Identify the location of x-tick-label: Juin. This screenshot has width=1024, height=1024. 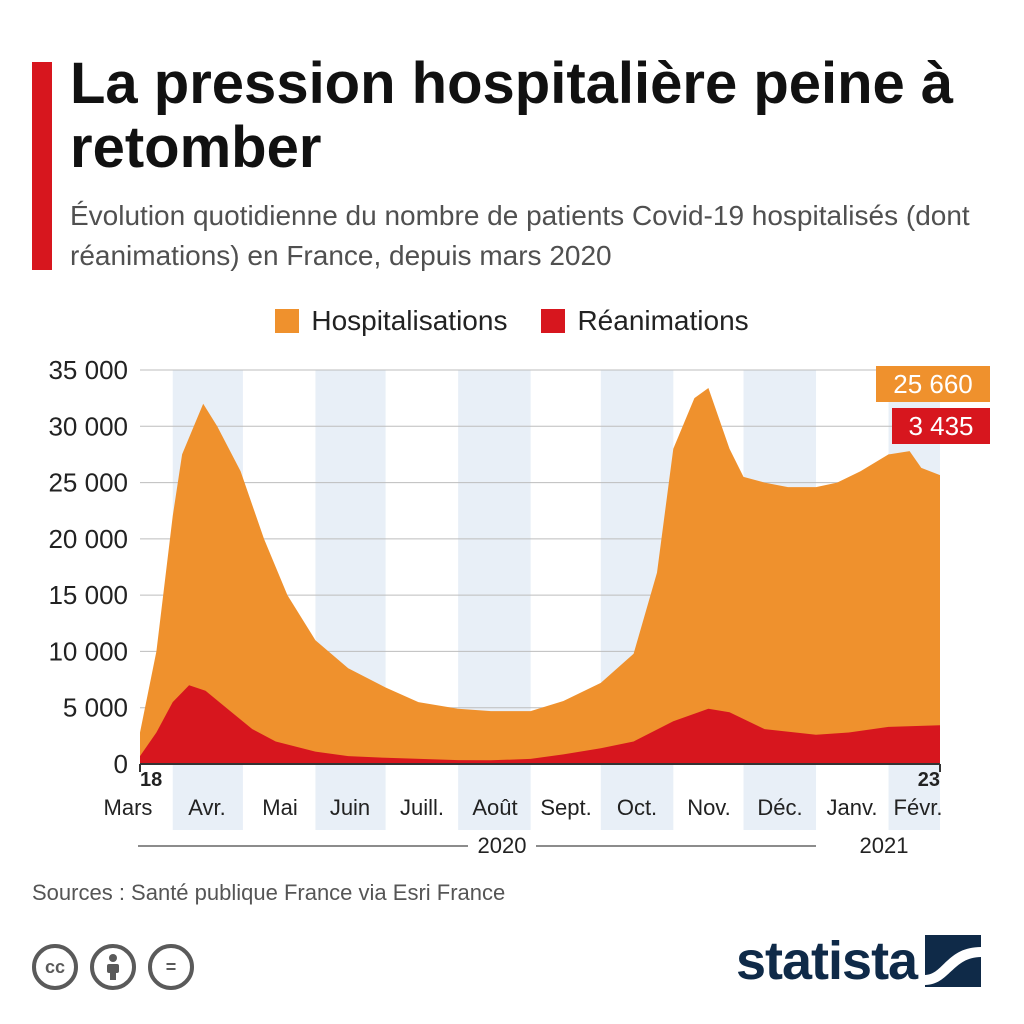
(350, 807).